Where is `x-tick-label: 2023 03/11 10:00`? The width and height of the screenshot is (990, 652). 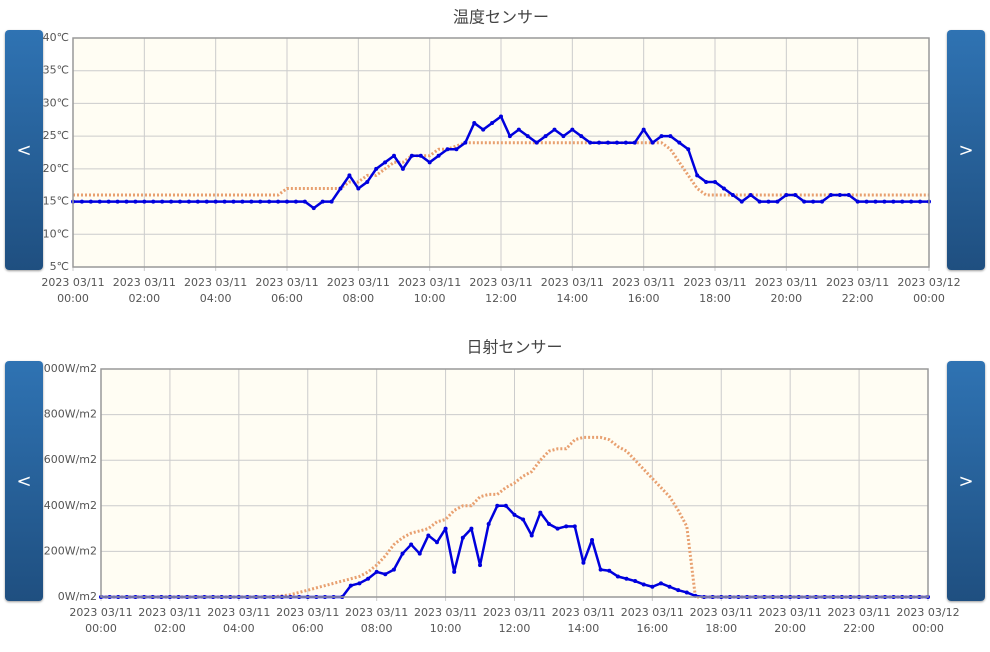
x-tick-label: 2023 03/11 10:00 is located at coordinates (430, 290).